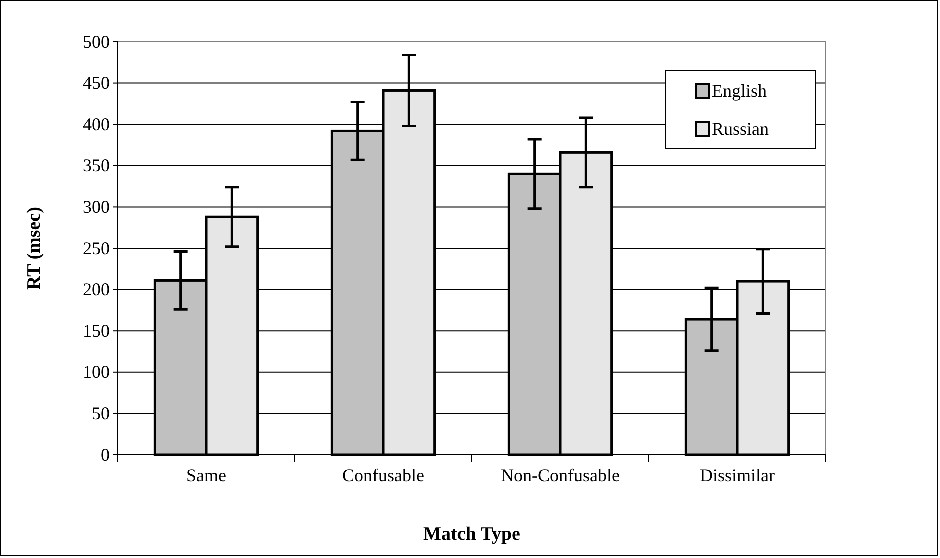 Image resolution: width=940 pixels, height=558 pixels. Describe the element at coordinates (738, 475) in the screenshot. I see `x-tick-label: Dissimilar` at that location.